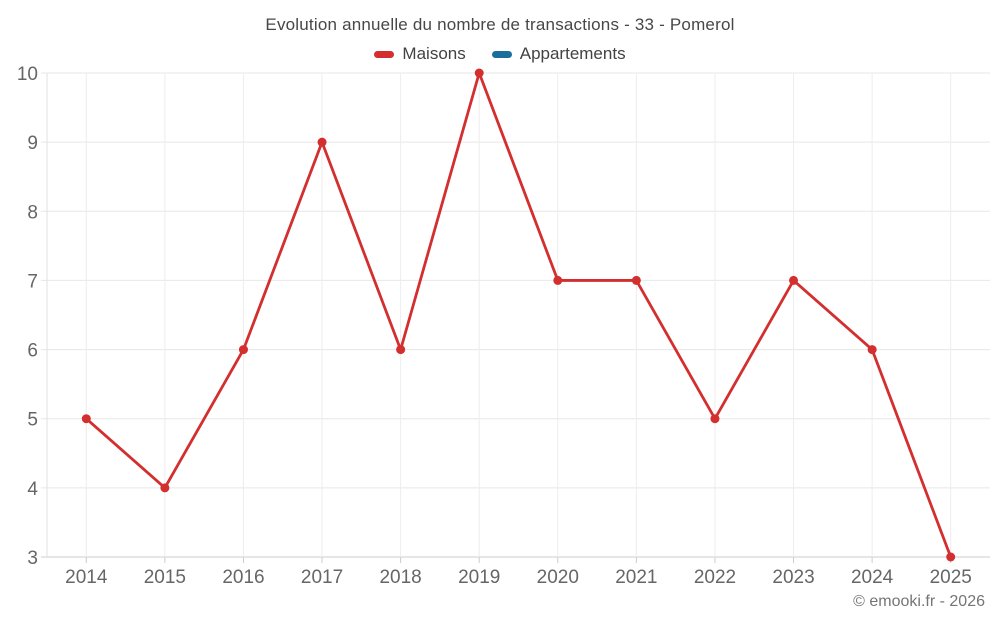  I want to click on legend-swatch-appartements-icon, so click(501, 54).